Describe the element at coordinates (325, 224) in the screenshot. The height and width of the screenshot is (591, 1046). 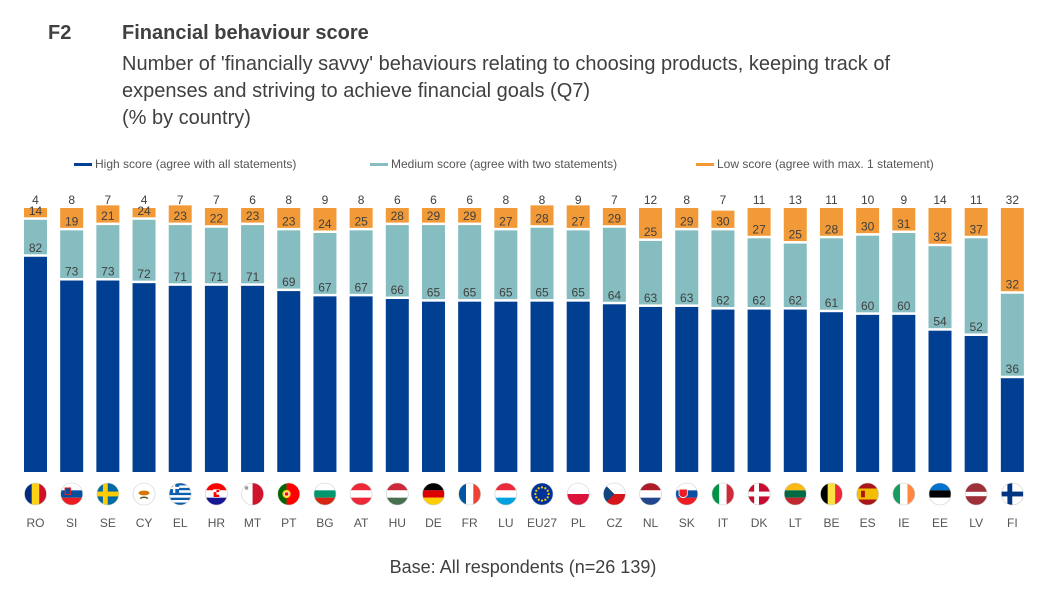
I see `value-label-medium-bg: 24` at that location.